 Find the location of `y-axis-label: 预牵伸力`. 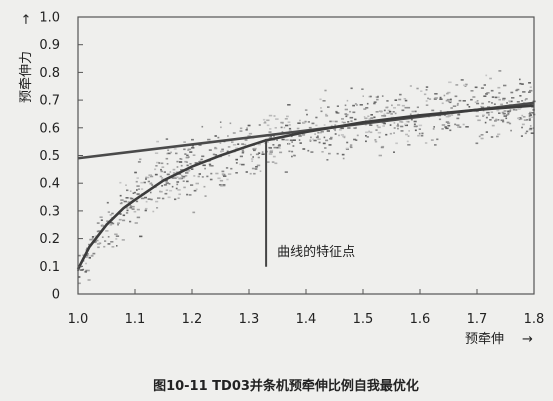

y-axis-label: 预牵伸力 is located at coordinates (26, 77).